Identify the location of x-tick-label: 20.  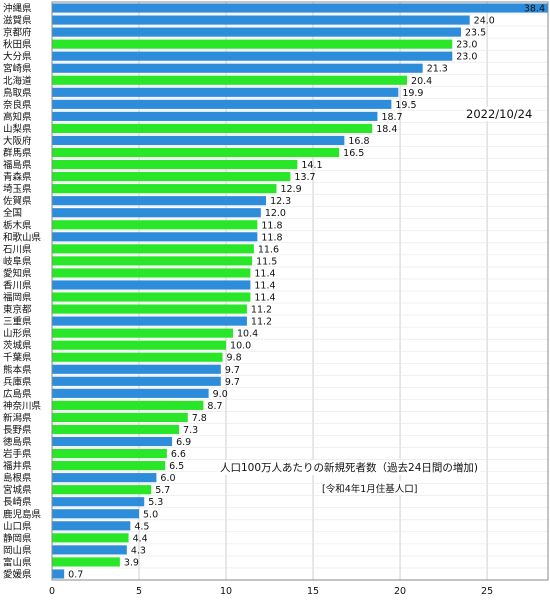
(400, 591).